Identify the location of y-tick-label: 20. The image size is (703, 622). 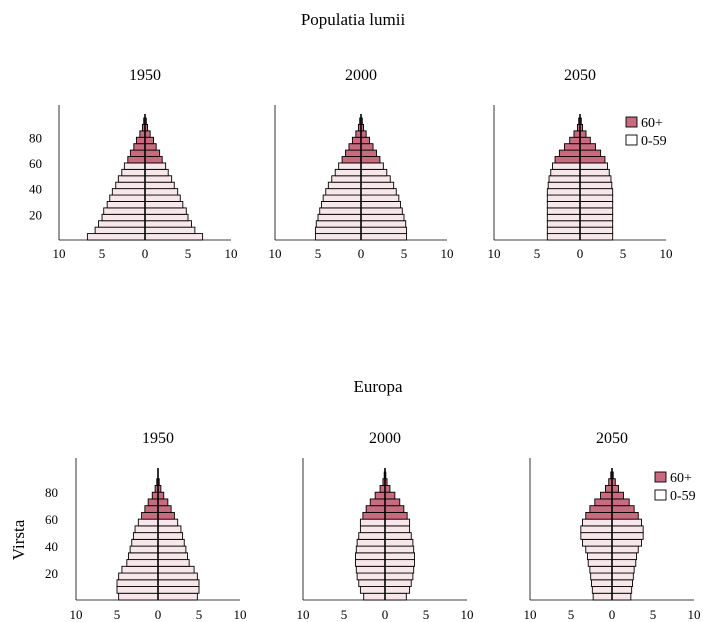
(51, 573).